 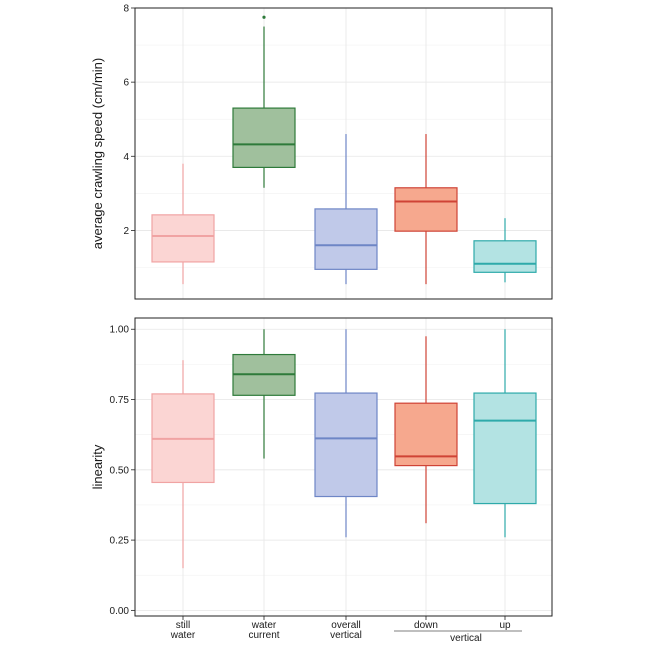 I want to click on y-tick-label: 0.50, so click(x=120, y=470).